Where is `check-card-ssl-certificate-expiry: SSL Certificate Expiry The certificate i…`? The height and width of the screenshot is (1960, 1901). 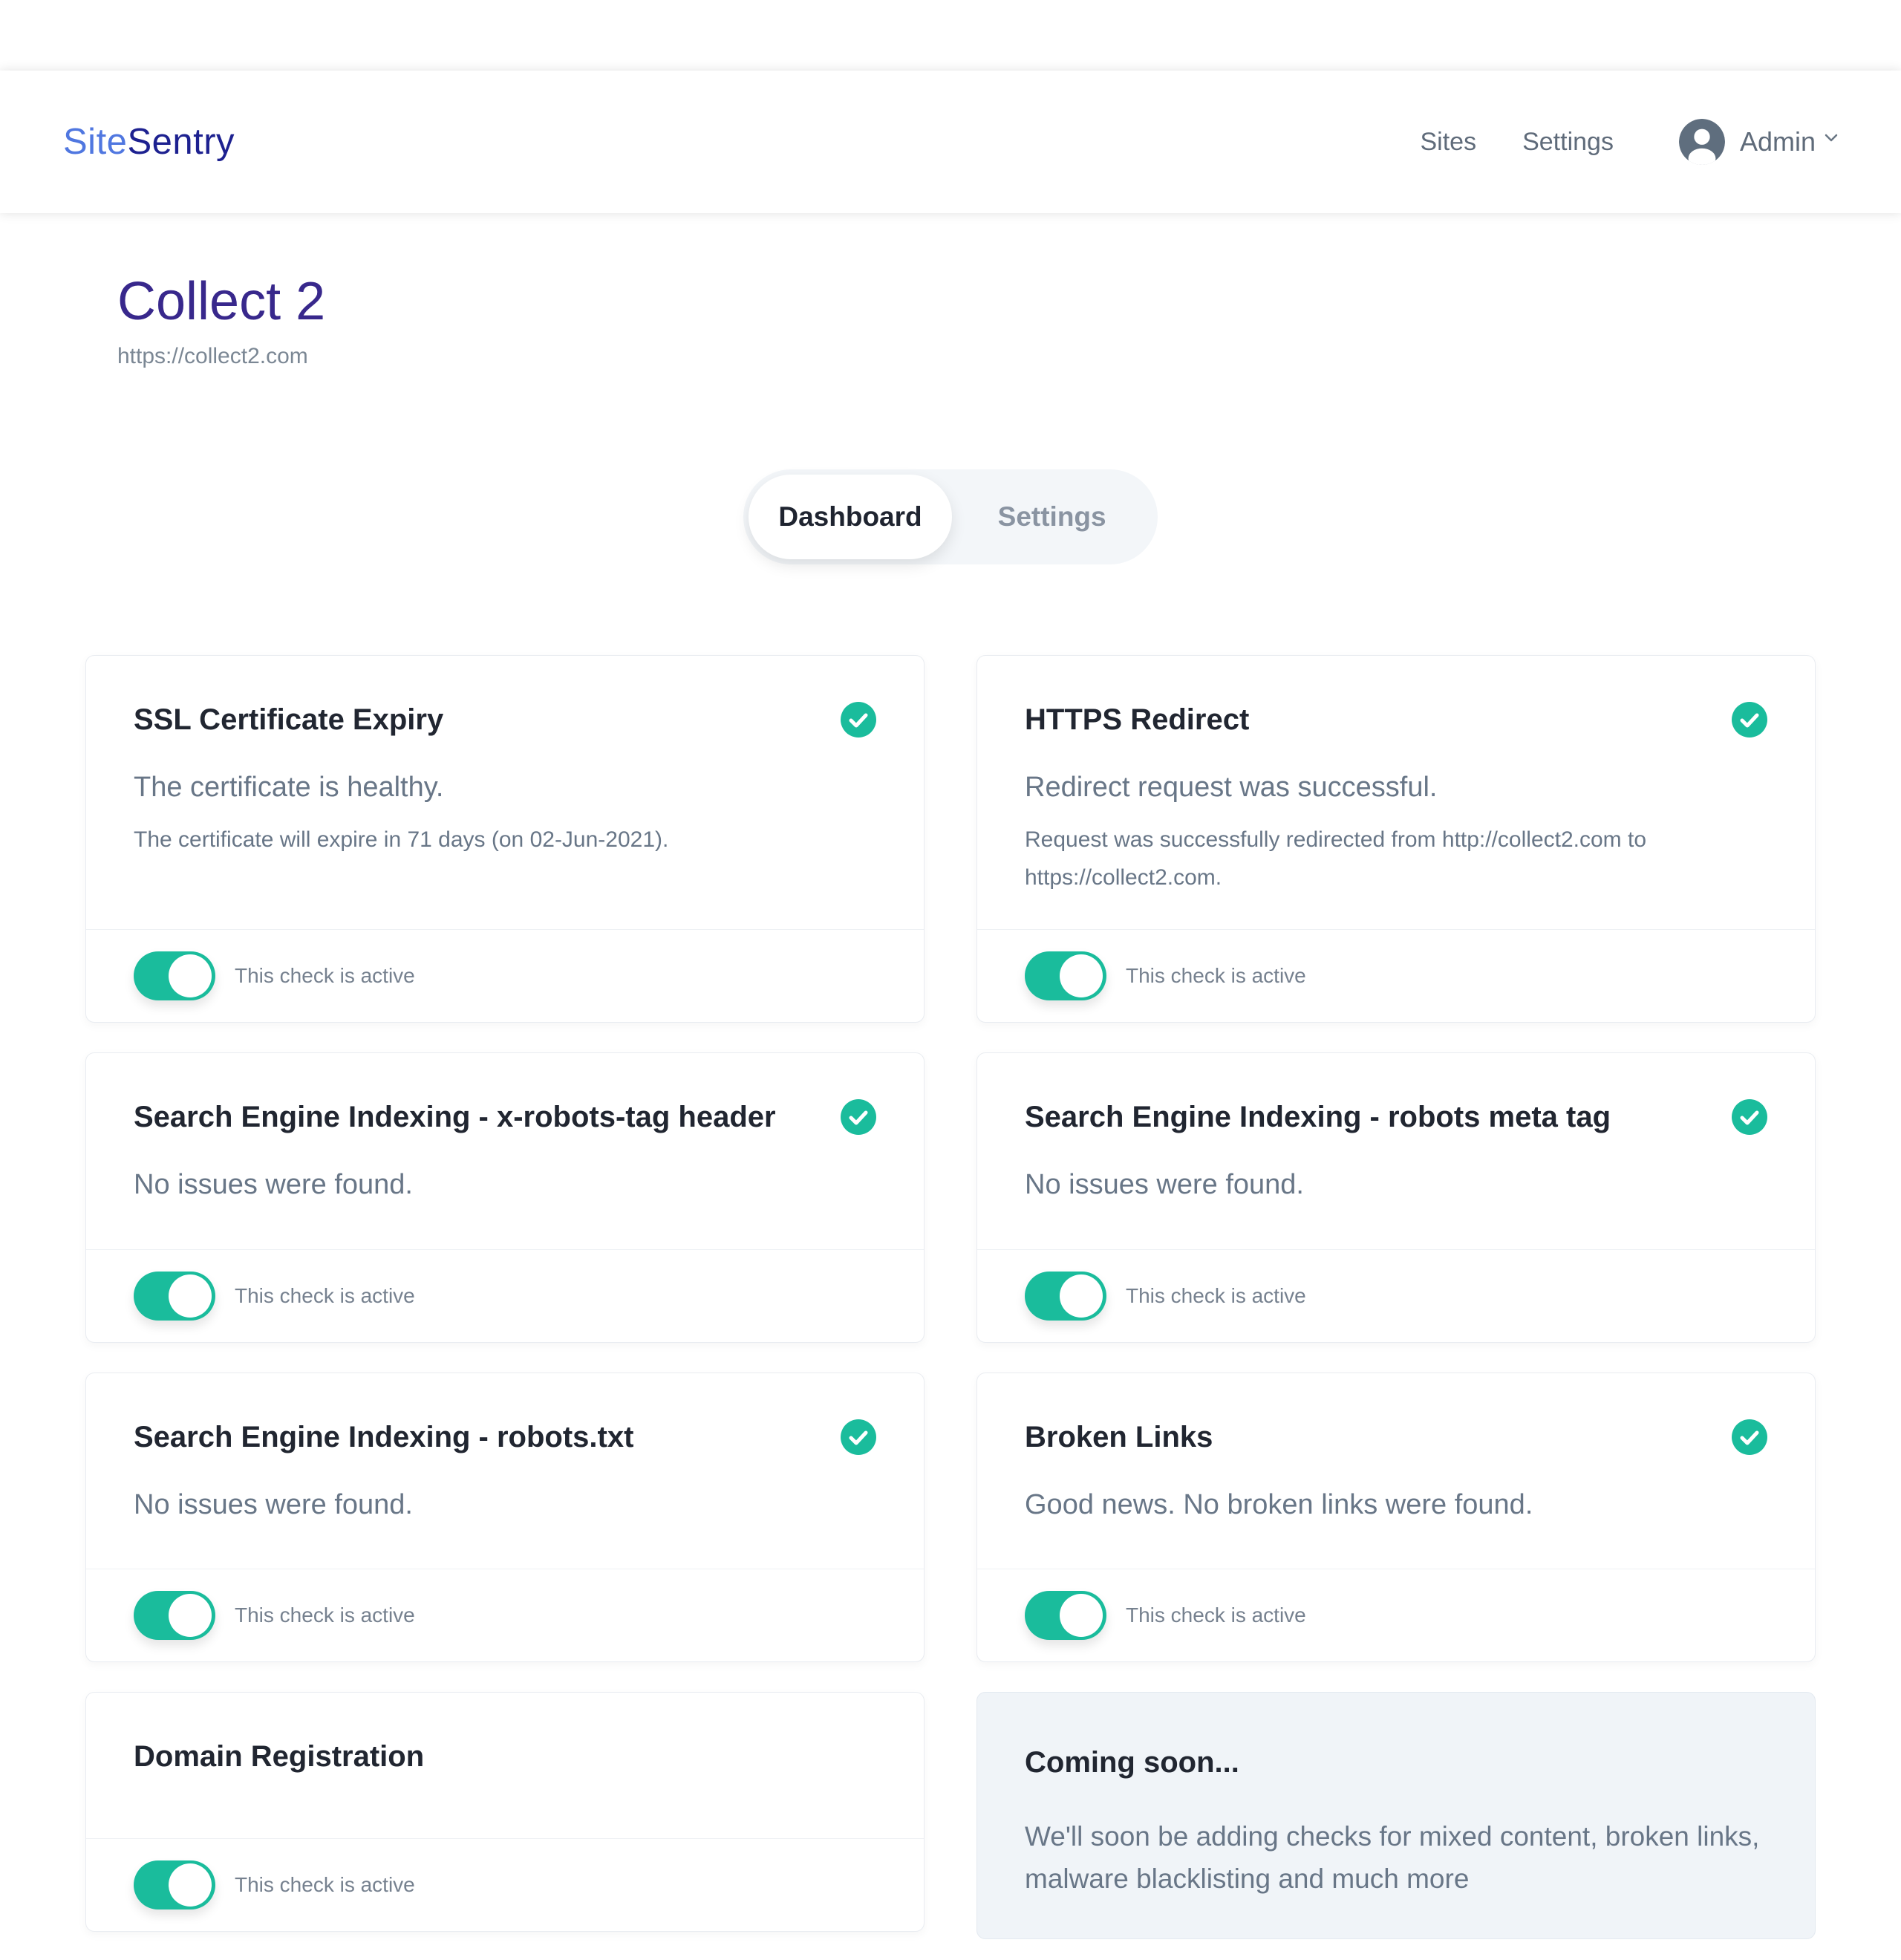 check-card-ssl-certificate-expiry: SSL Certificate Expiry The certificate i… is located at coordinates (505, 839).